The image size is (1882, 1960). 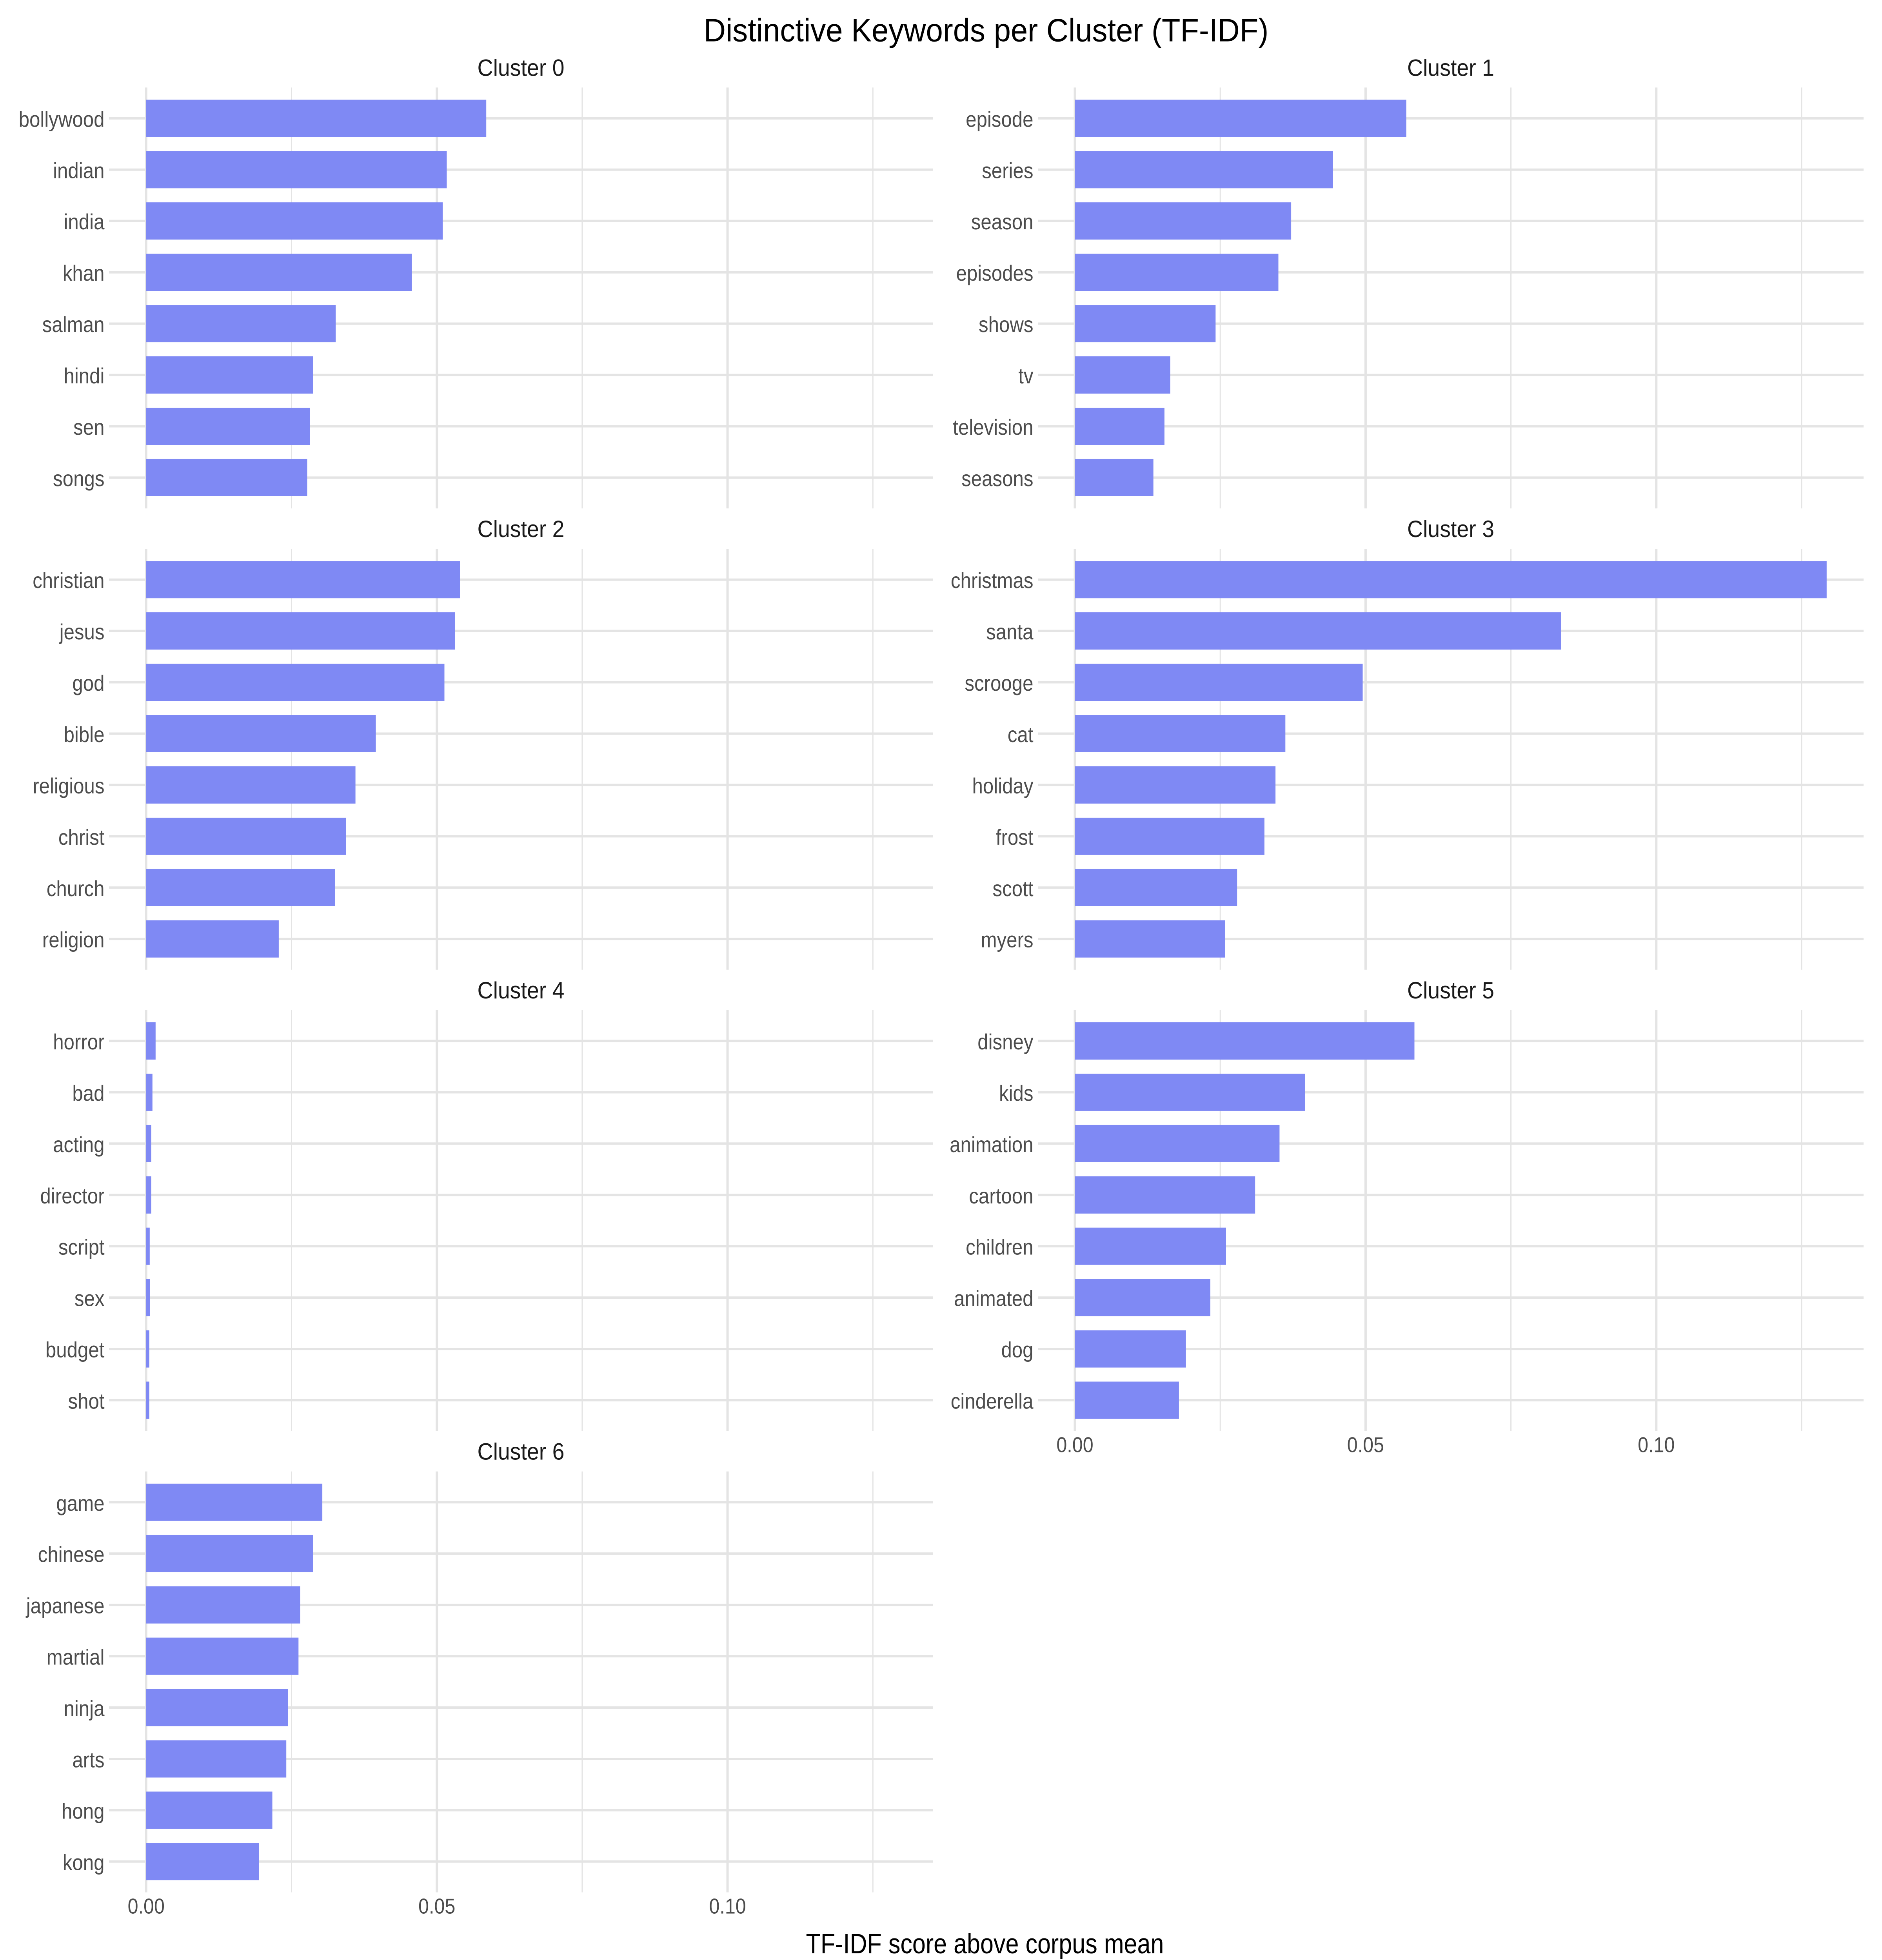 I want to click on svg-text: arts, so click(x=88, y=1760).